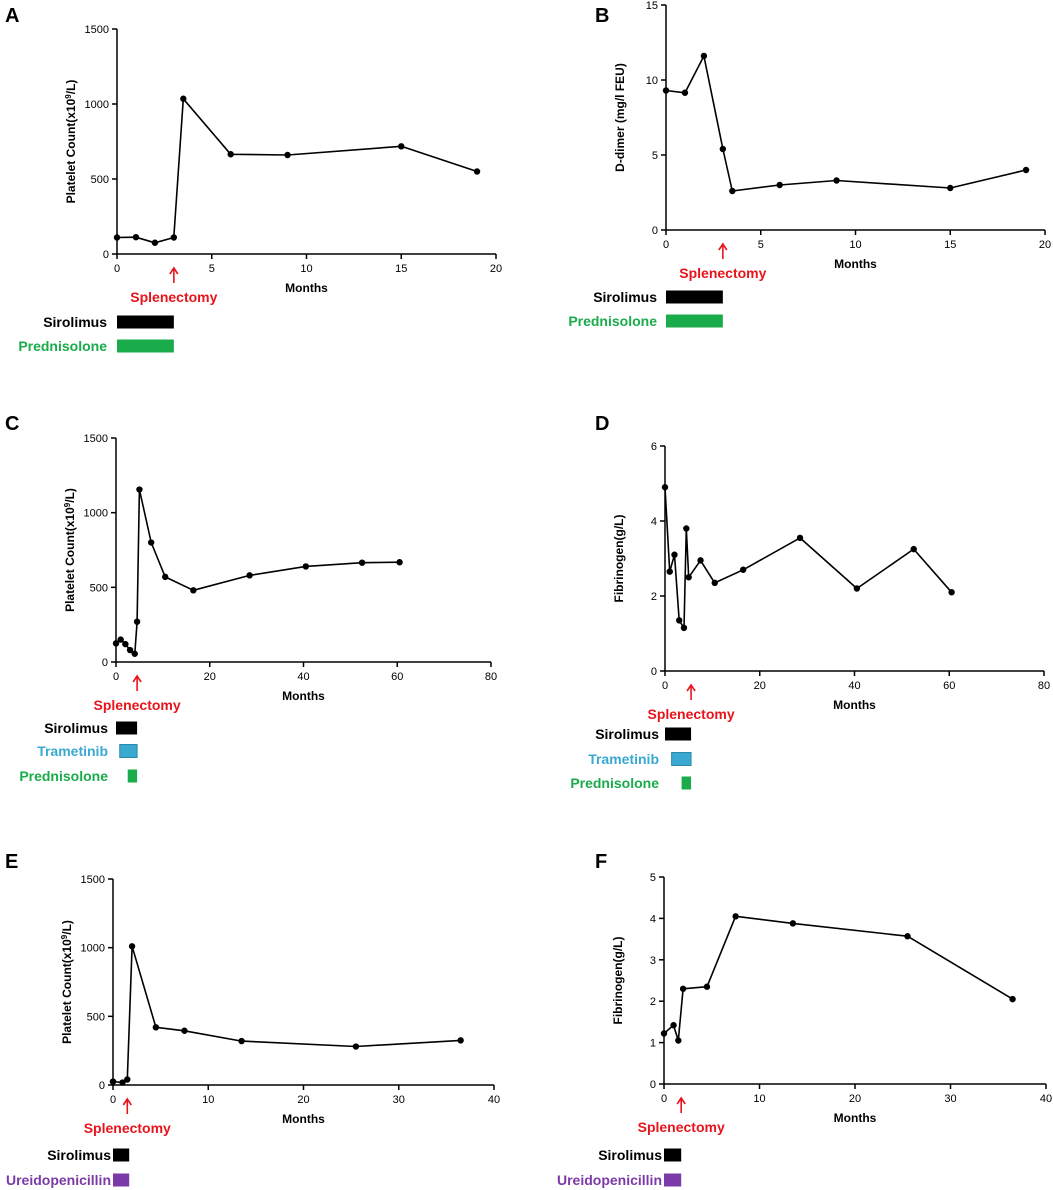 The height and width of the screenshot is (1190, 1053). What do you see at coordinates (137, 705) in the screenshot?
I see `splenectomy-label-c: Splenectomy` at bounding box center [137, 705].